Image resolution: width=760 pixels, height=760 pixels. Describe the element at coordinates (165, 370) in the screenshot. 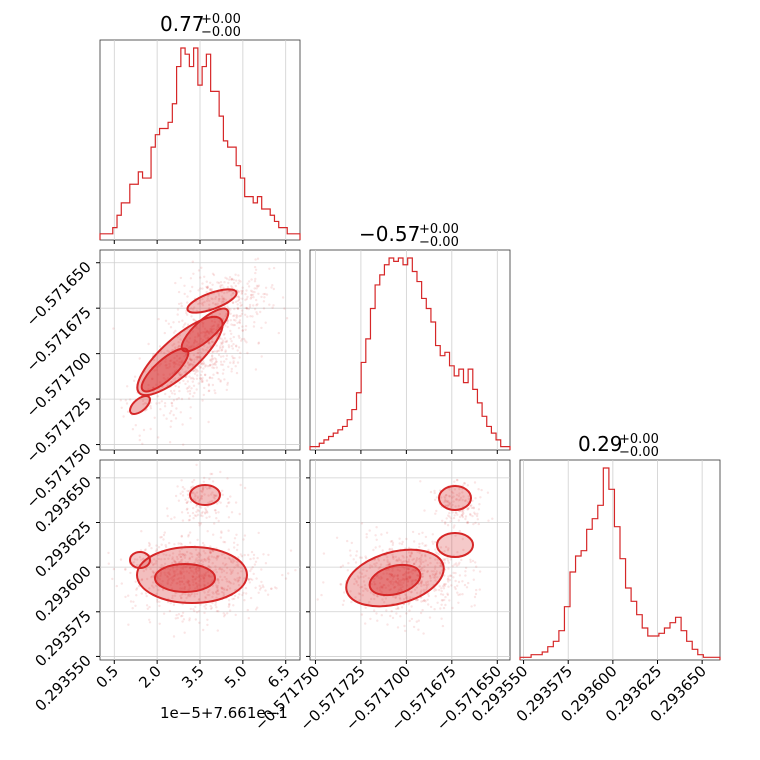

I see `contour-p1-p0-core` at that location.